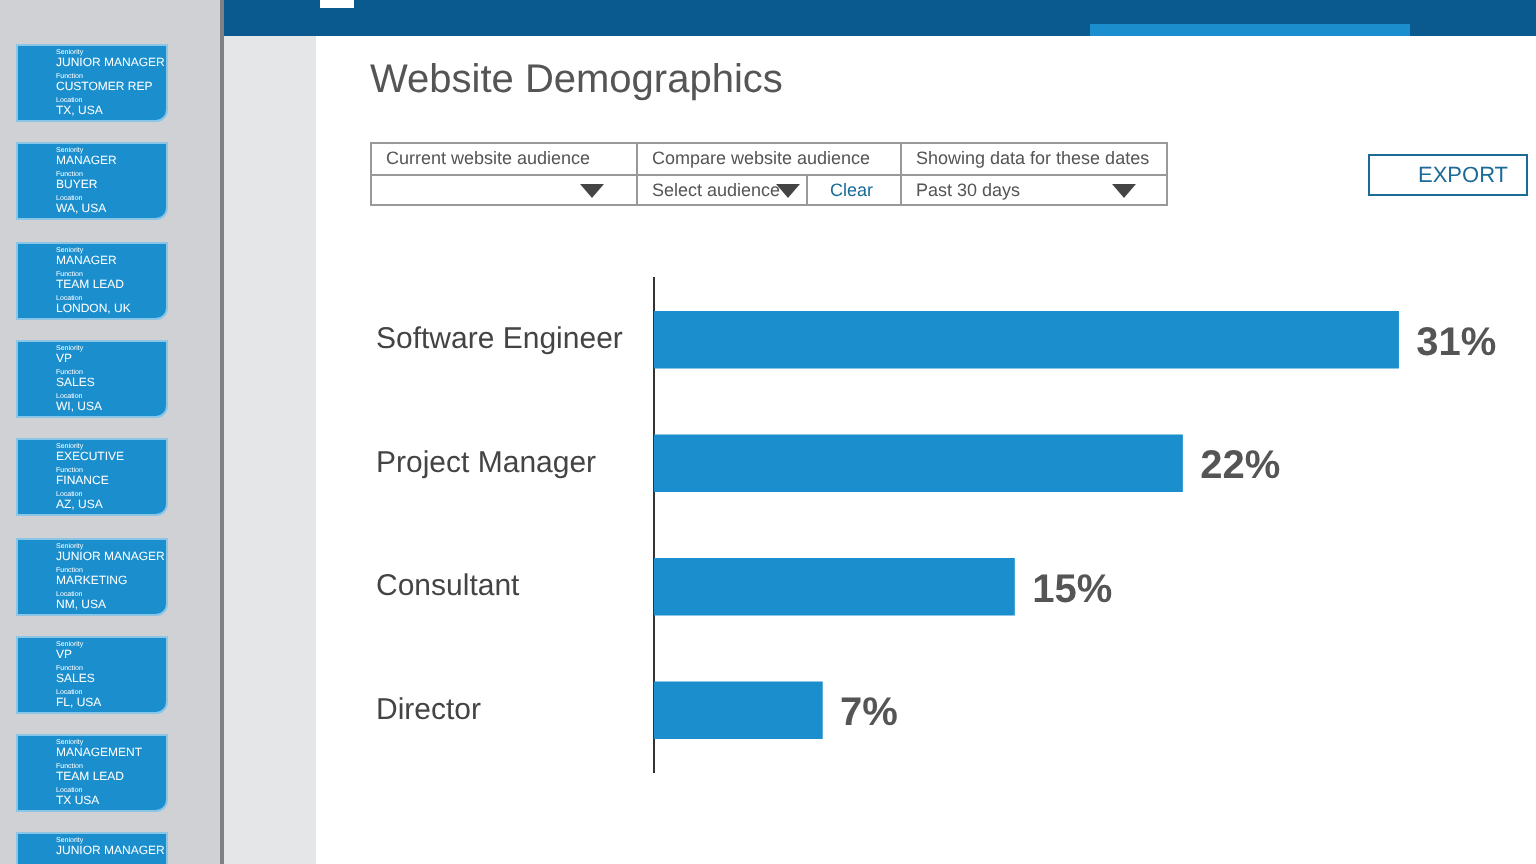 The height and width of the screenshot is (864, 1536). Describe the element at coordinates (1072, 589) in the screenshot. I see `data-label: 15%` at that location.